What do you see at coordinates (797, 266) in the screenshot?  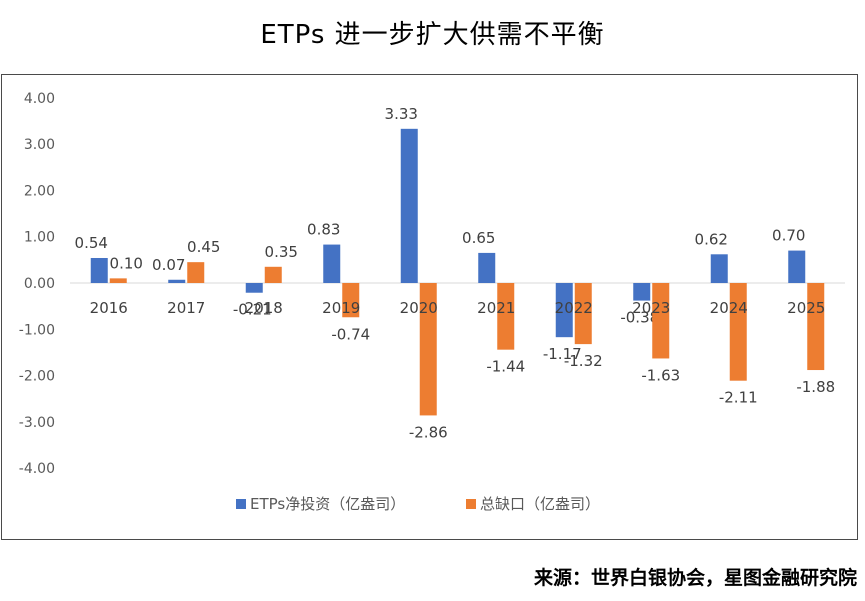 I see `etp-bar-2025` at bounding box center [797, 266].